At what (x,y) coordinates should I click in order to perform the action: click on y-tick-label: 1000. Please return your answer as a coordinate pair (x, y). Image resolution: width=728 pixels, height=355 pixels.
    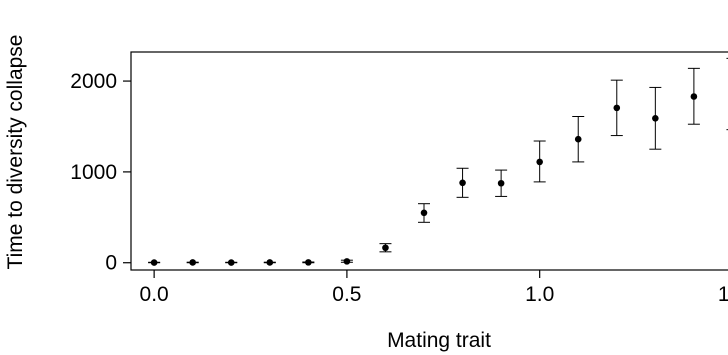
    Looking at the image, I should click on (93, 172).